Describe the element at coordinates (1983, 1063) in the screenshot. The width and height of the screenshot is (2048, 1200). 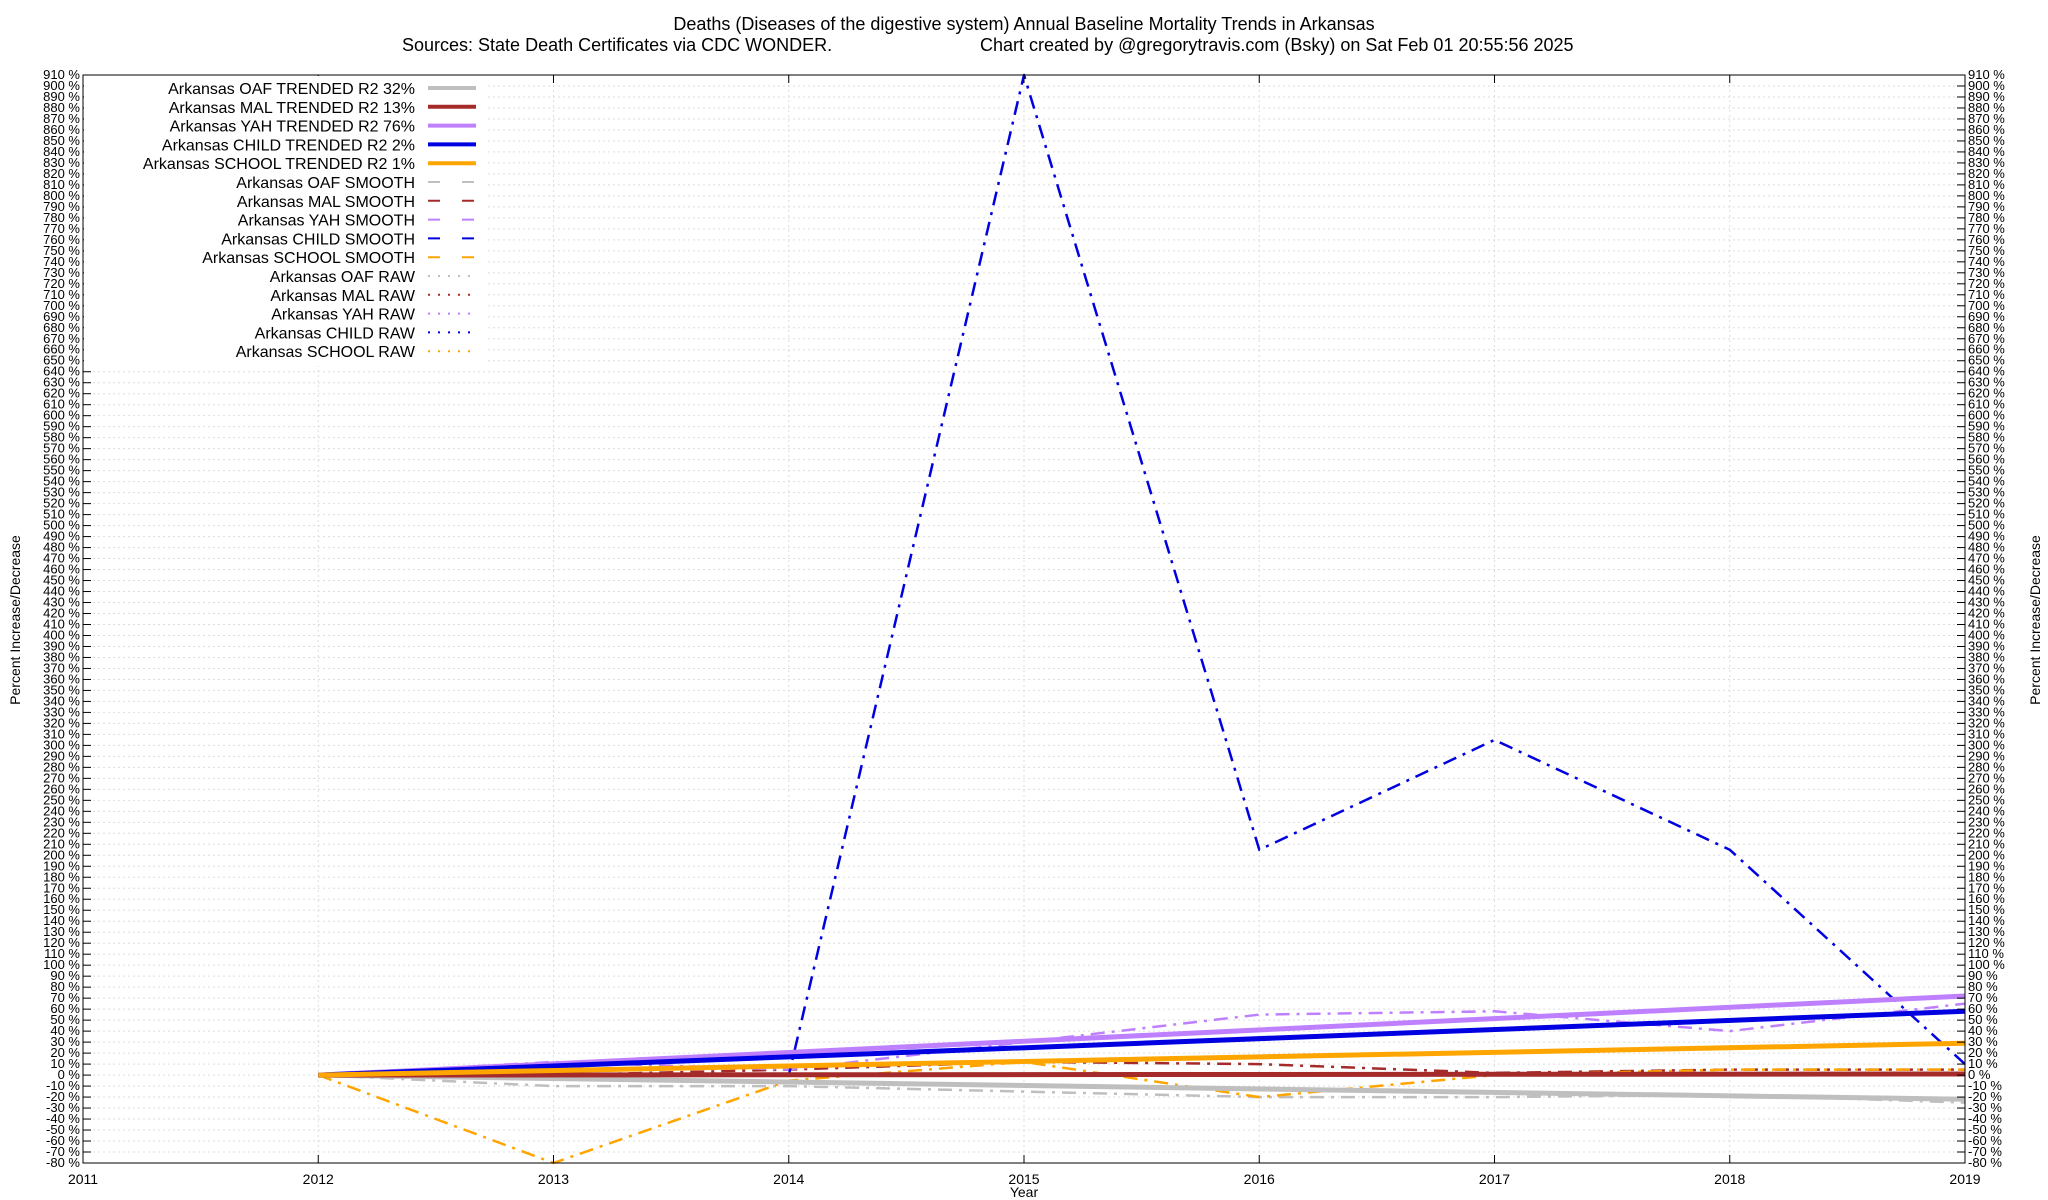
I see `y-tick-label: 10 %` at that location.